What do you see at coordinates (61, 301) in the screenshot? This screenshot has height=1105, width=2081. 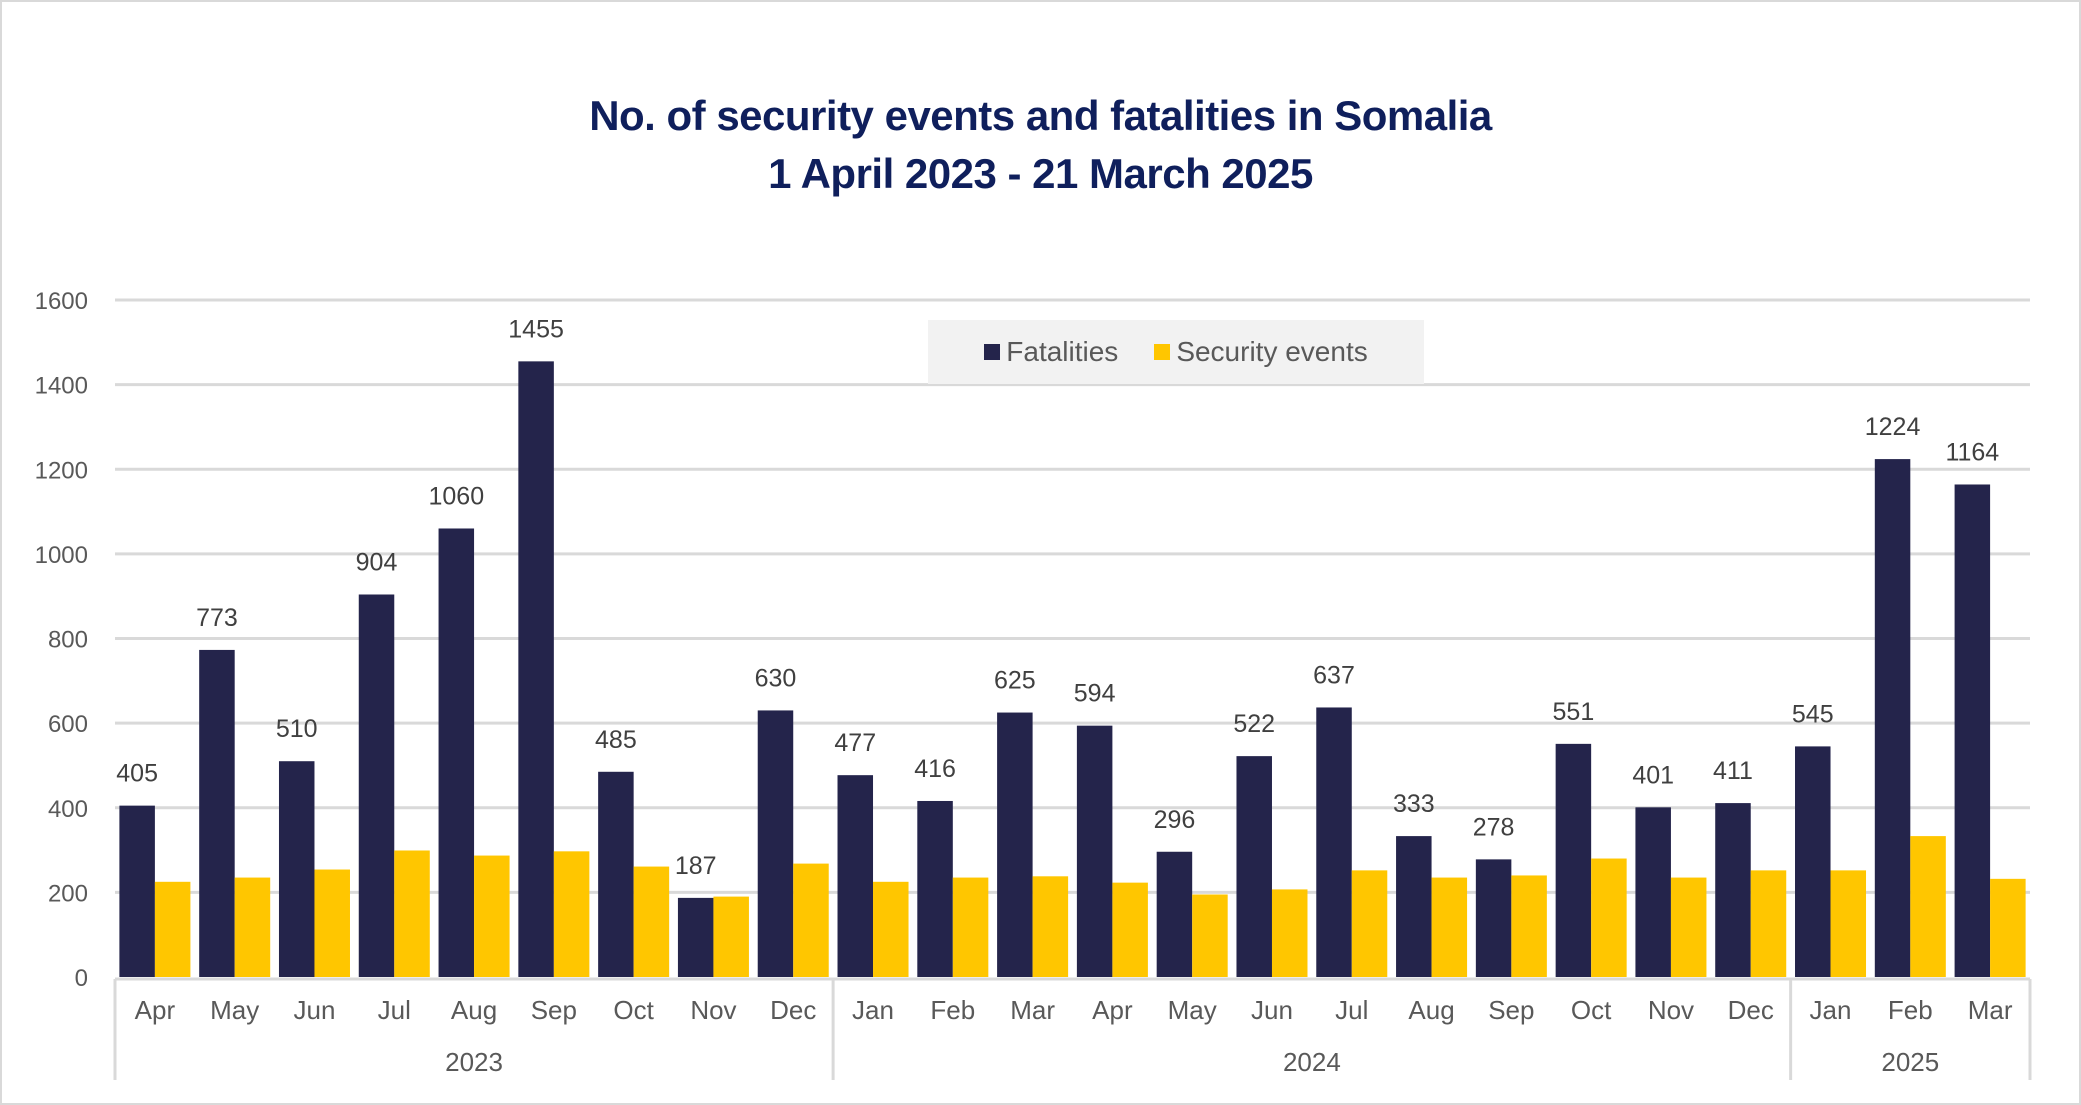 I see `y-tick-label: 1600` at bounding box center [61, 301].